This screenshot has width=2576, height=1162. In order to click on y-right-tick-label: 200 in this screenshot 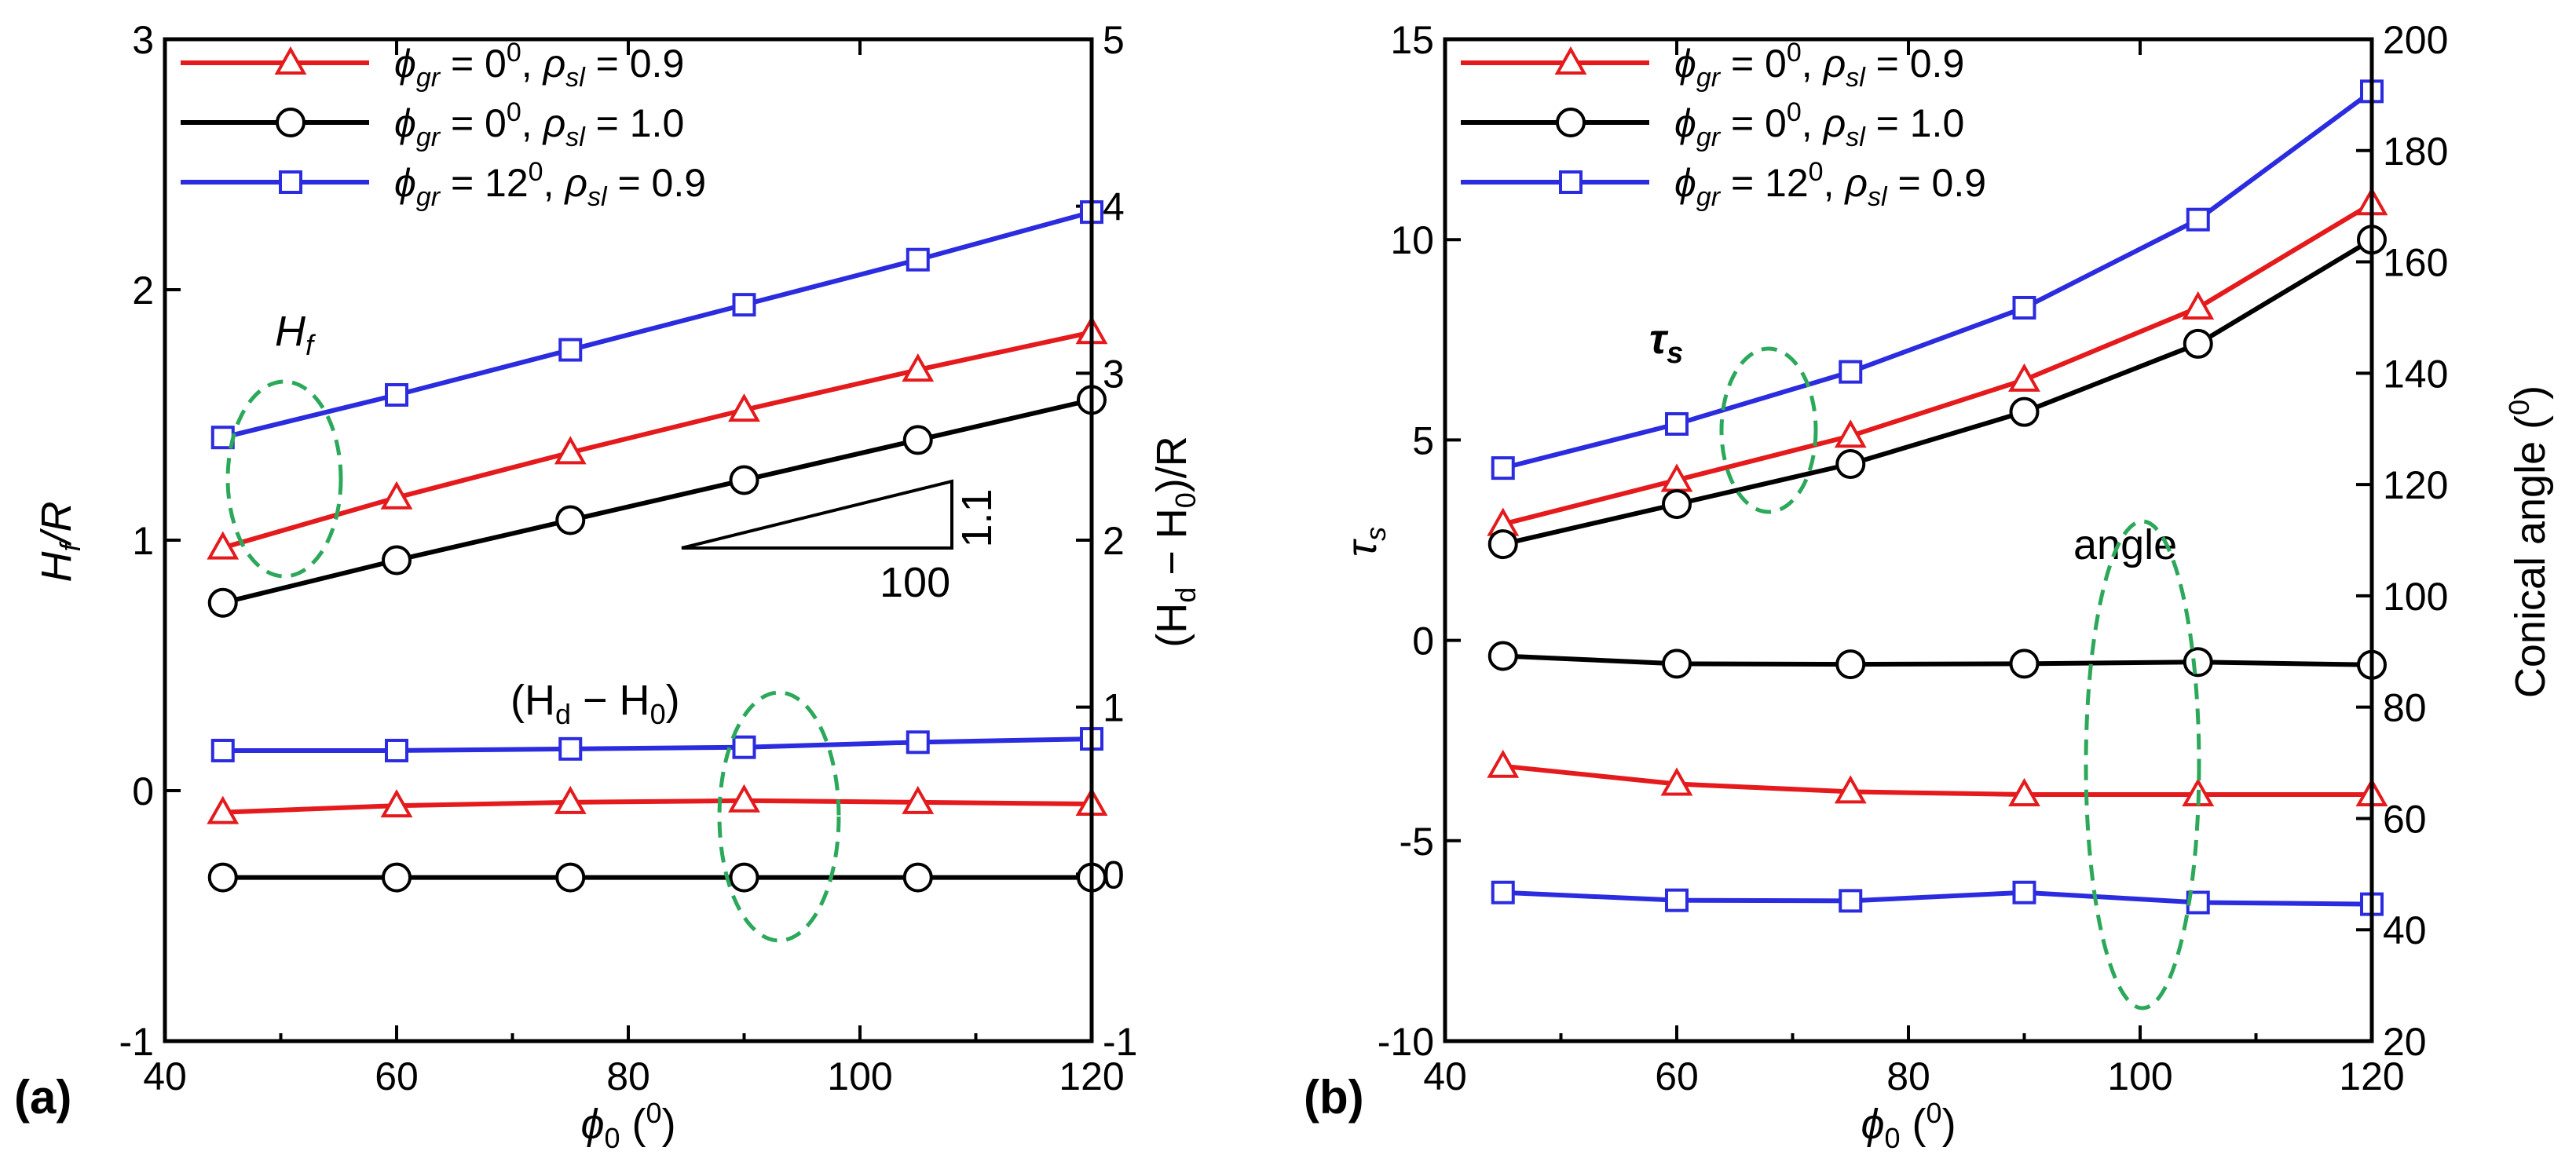, I will do `click(2415, 40)`.